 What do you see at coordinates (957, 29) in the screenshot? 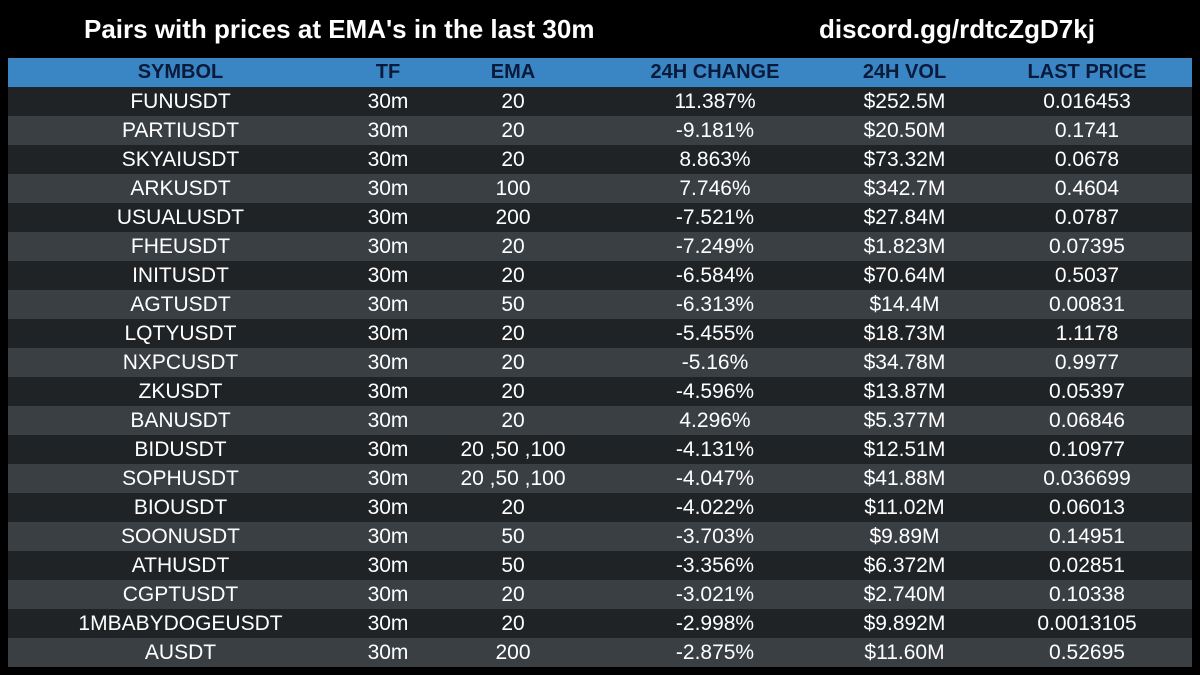
I see `discord-invite-link: discord.gg/rdtcZgD7kj` at bounding box center [957, 29].